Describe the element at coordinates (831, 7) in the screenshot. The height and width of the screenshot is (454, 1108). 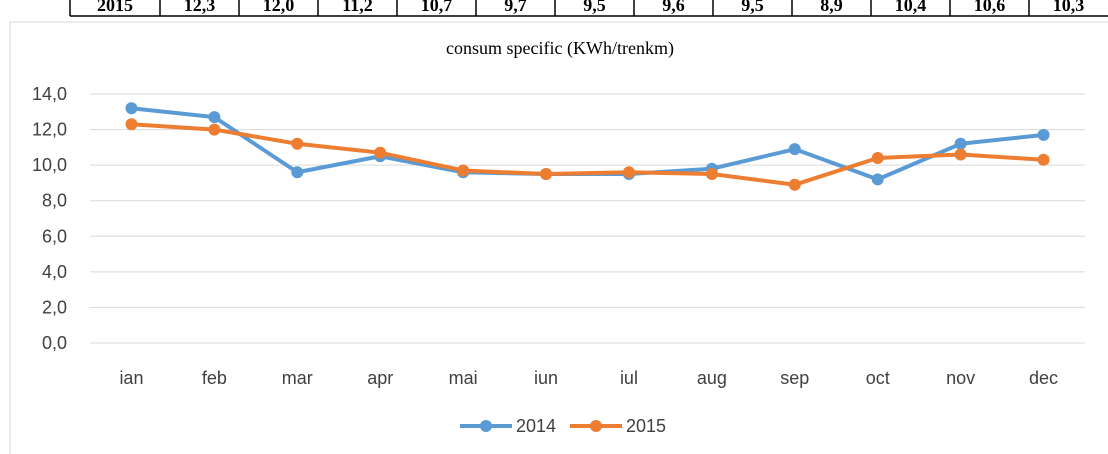
I see `table-cell: 8,9` at that location.